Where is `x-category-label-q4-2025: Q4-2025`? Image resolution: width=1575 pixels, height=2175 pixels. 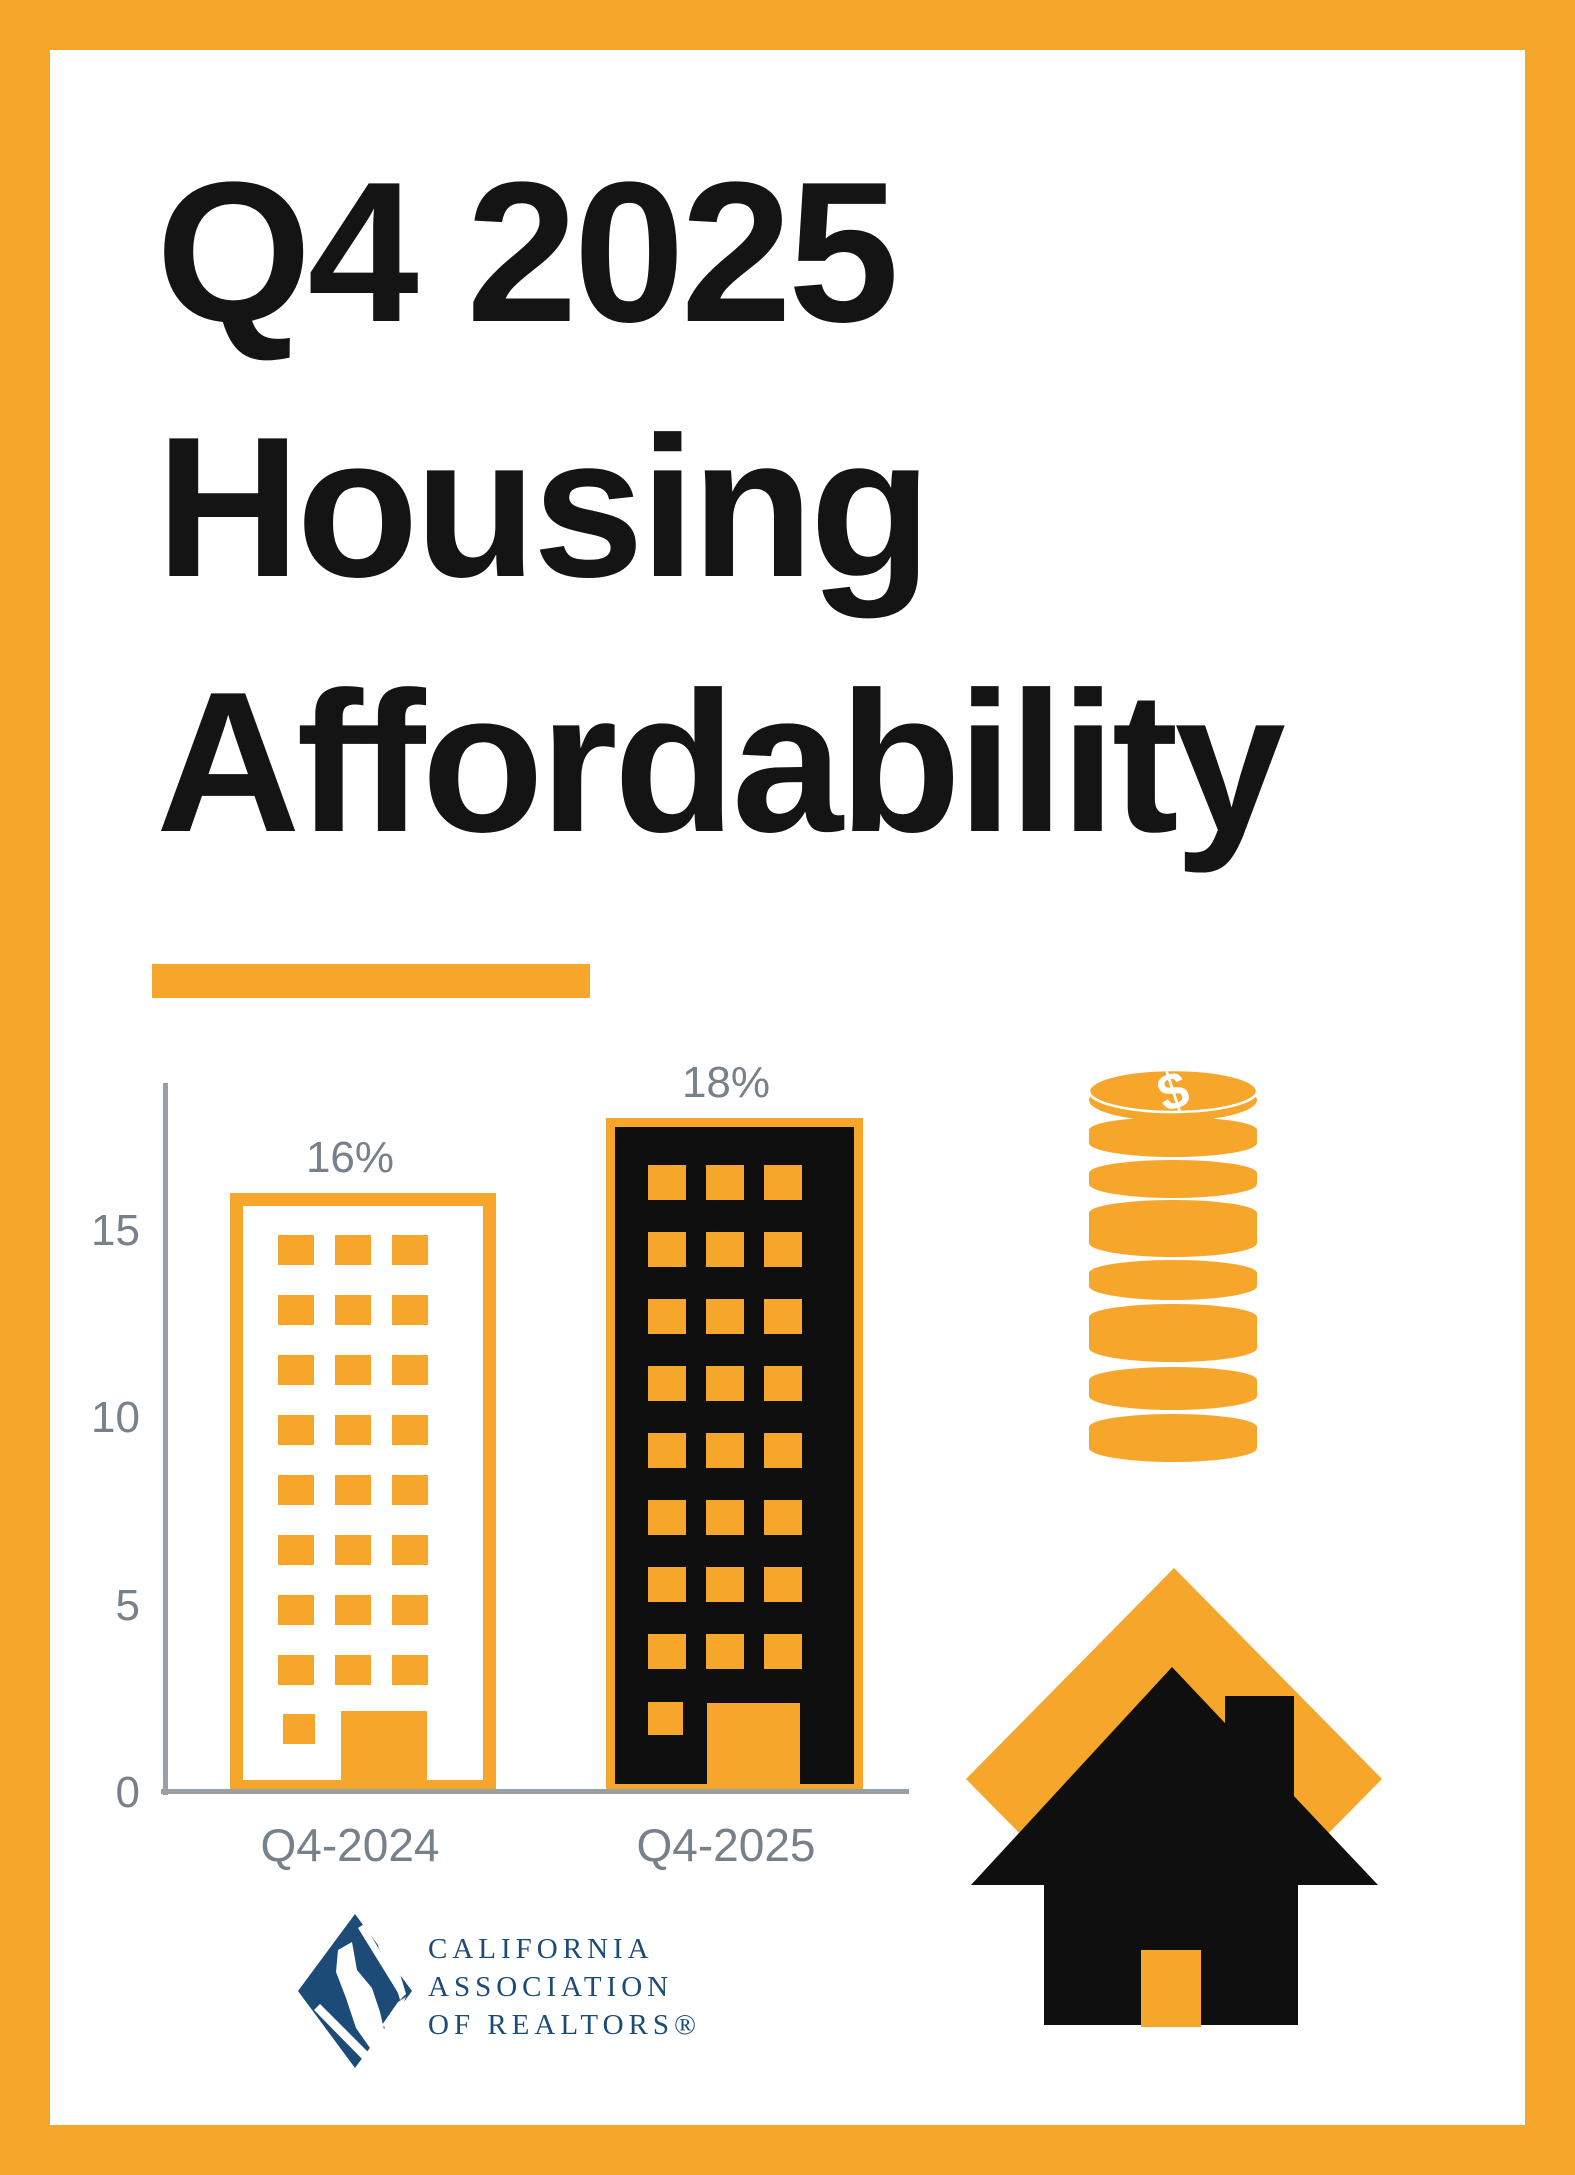
x-category-label-q4-2025: Q4-2025 is located at coordinates (726, 1845).